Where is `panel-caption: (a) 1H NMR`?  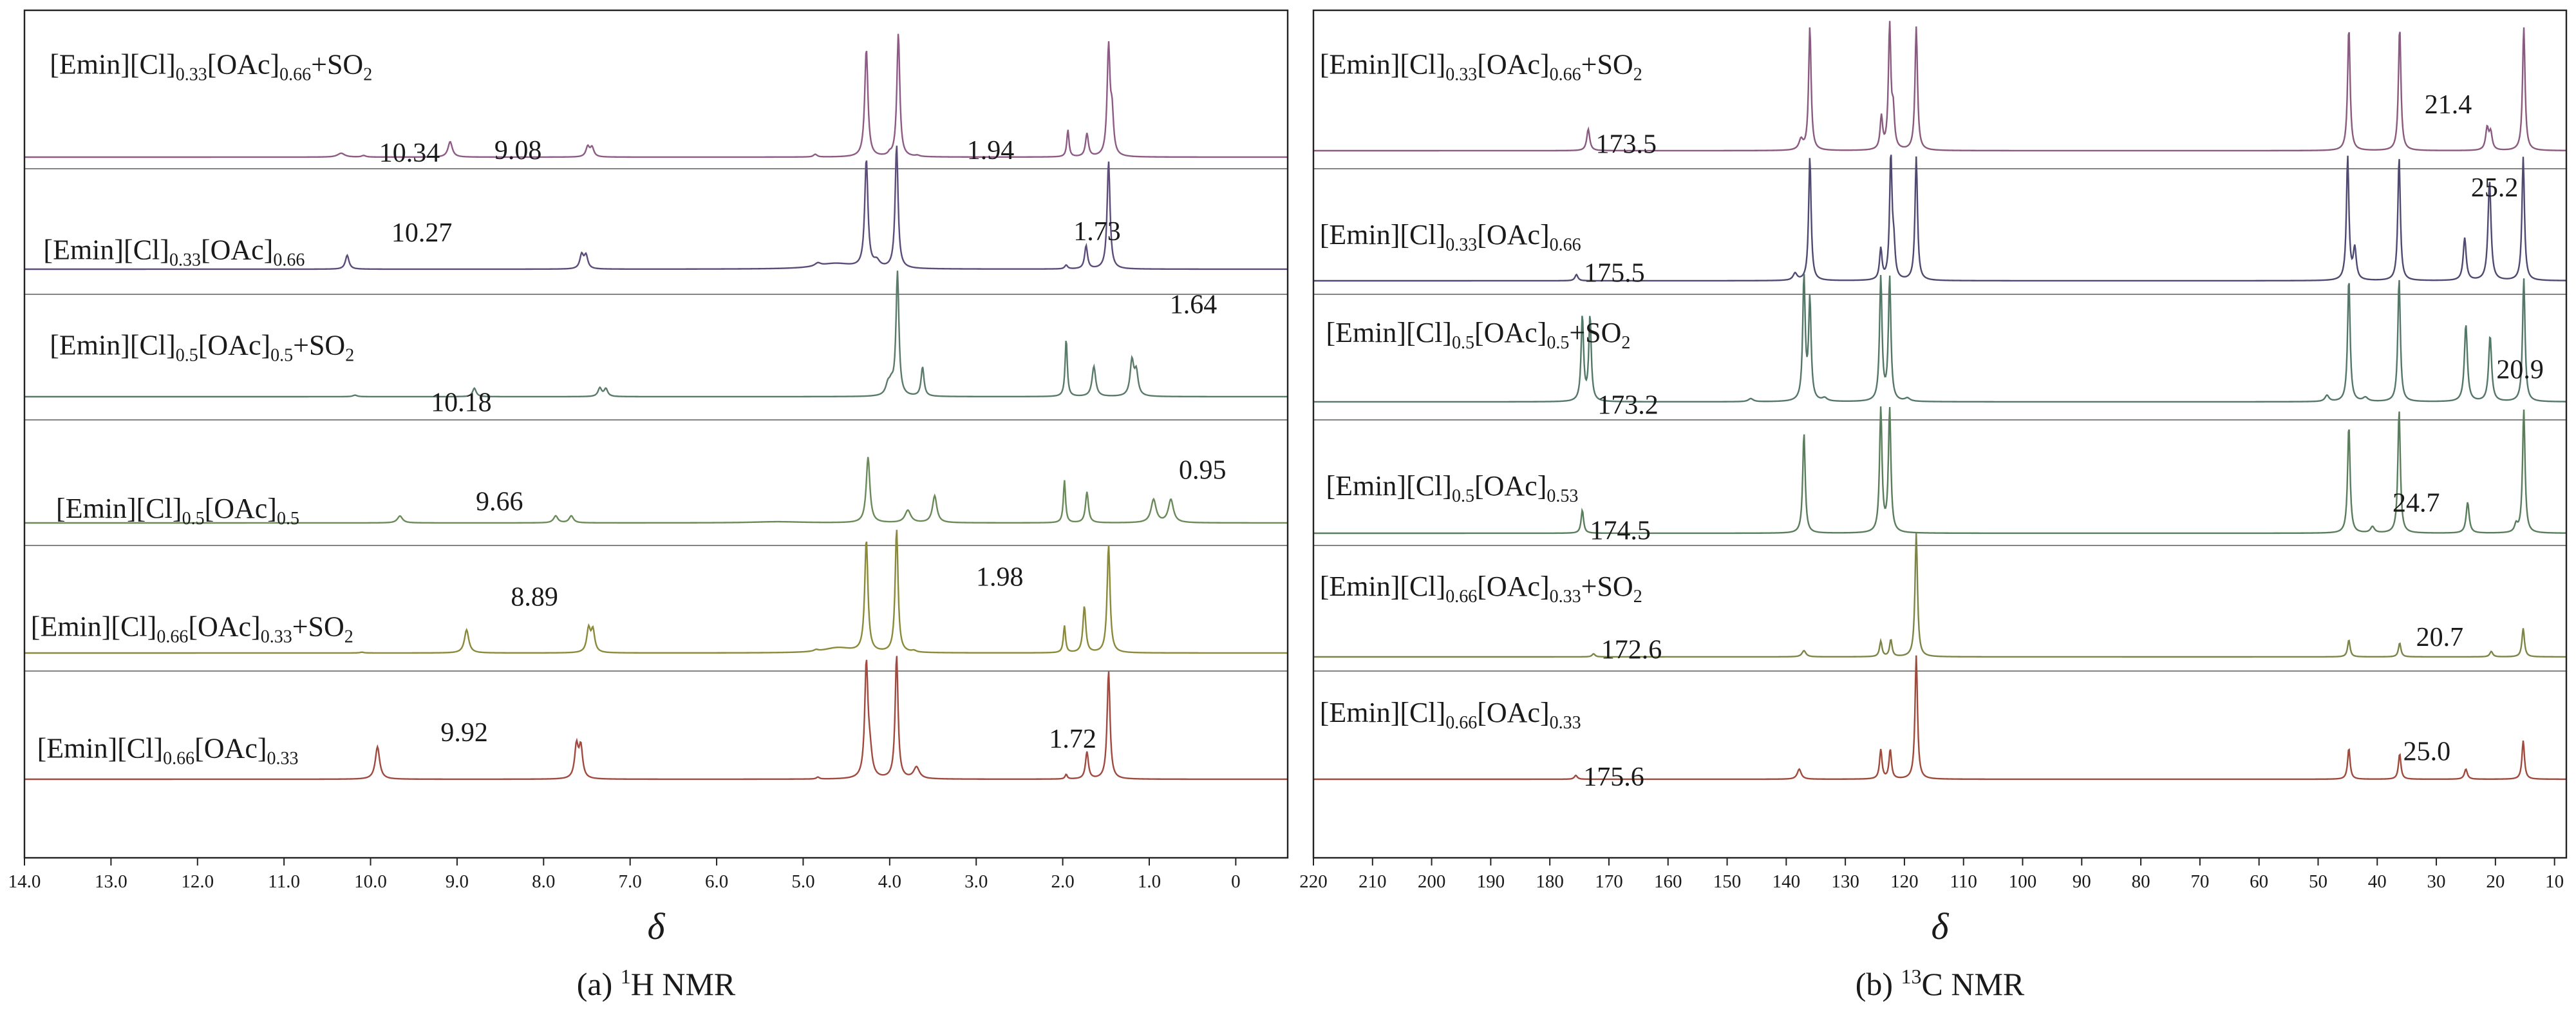
panel-caption: (a) 1H NMR is located at coordinates (656, 984).